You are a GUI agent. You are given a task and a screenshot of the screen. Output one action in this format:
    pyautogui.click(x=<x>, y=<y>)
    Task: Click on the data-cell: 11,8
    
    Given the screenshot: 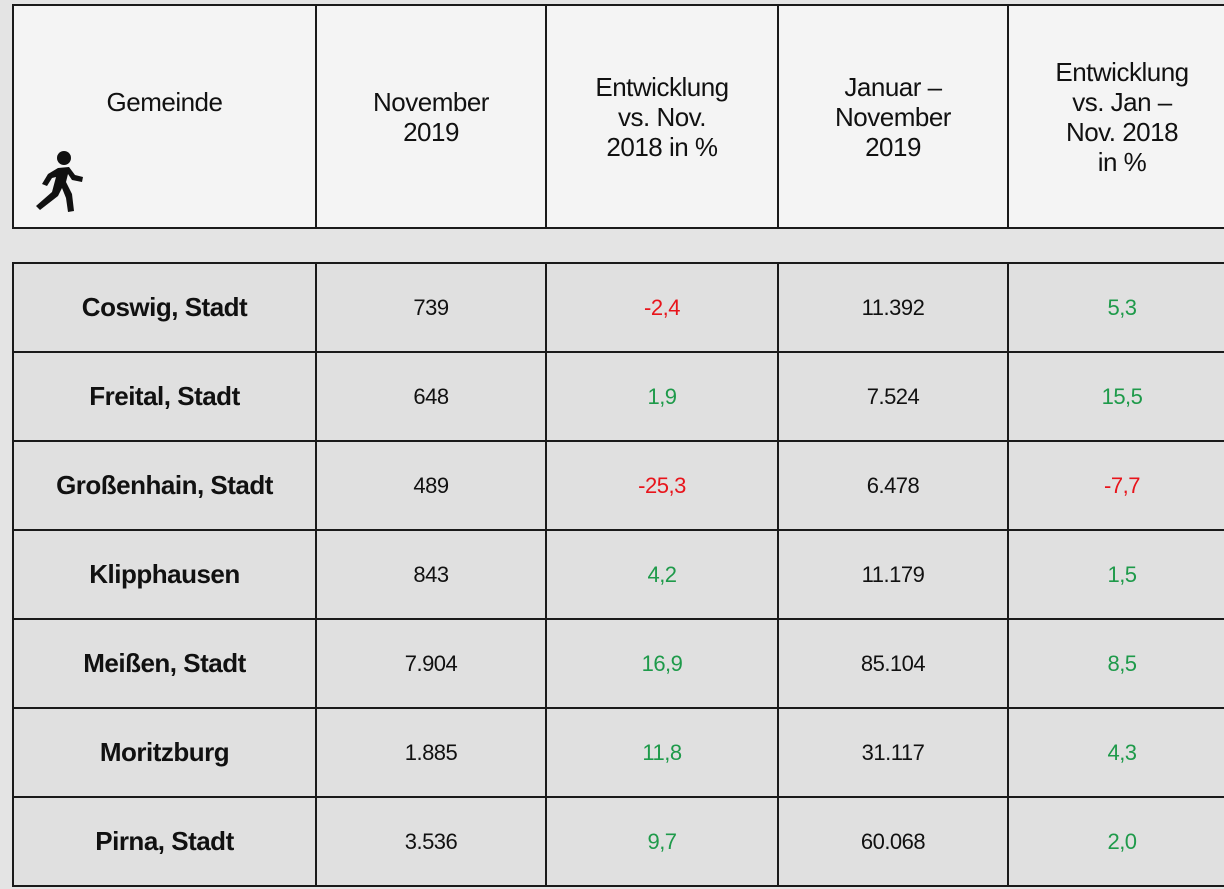 What is the action you would take?
    pyautogui.click(x=662, y=752)
    